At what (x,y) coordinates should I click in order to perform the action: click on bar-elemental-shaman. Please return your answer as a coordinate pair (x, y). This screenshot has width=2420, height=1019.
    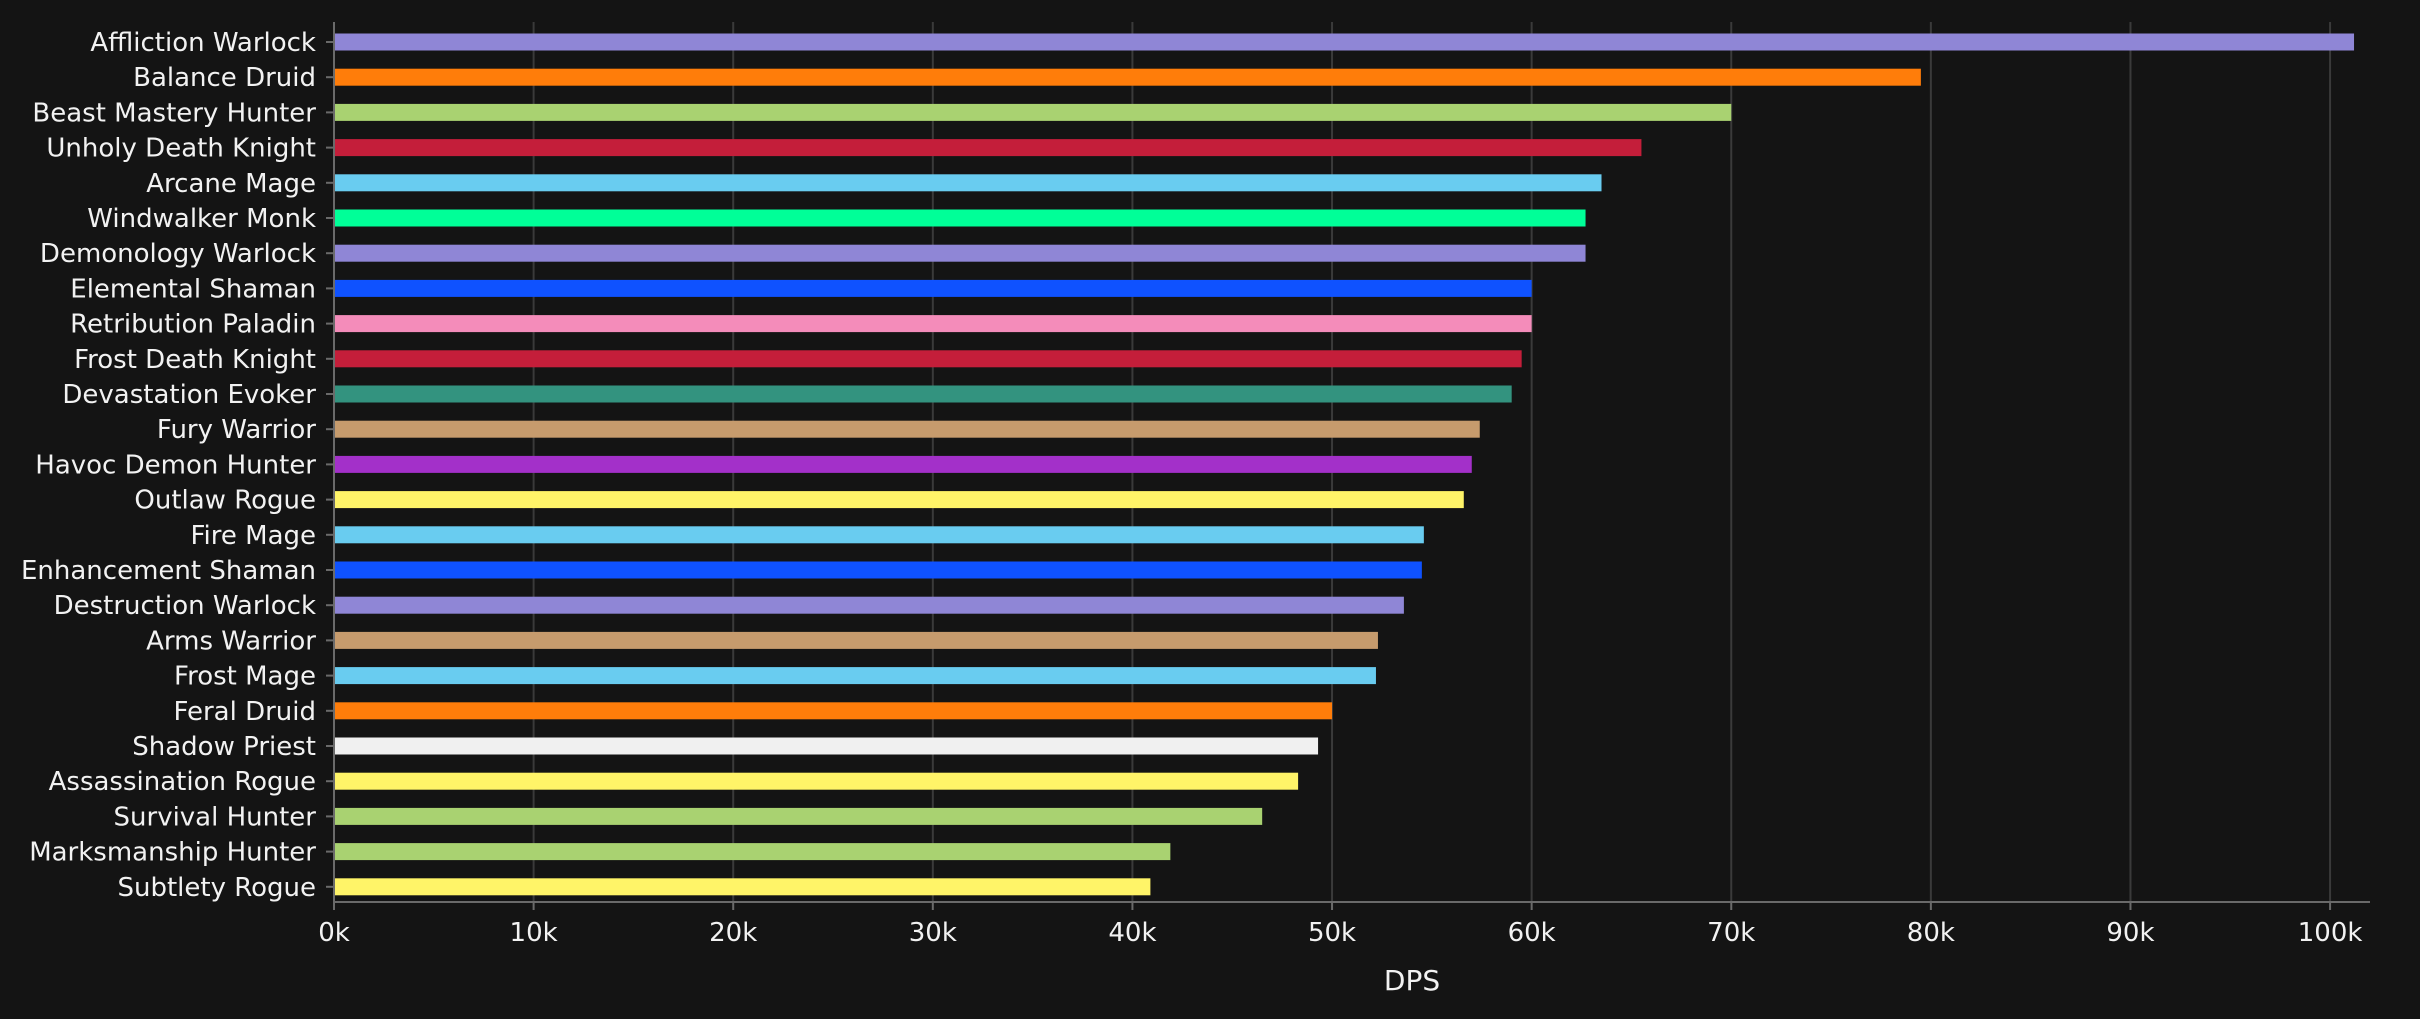
    Looking at the image, I should click on (933, 288).